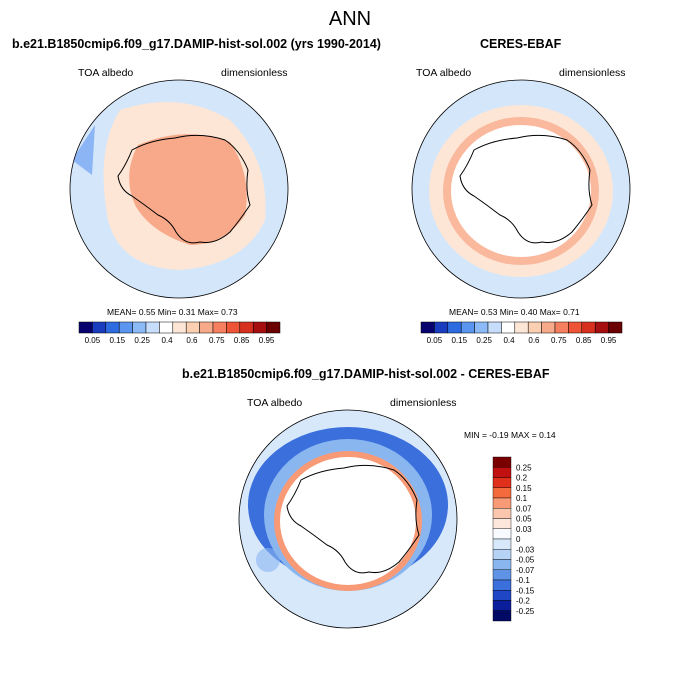 Image resolution: width=700 pixels, height=700 pixels. What do you see at coordinates (254, 73) in the screenshot?
I see `panel1-units-label: dimensionless` at bounding box center [254, 73].